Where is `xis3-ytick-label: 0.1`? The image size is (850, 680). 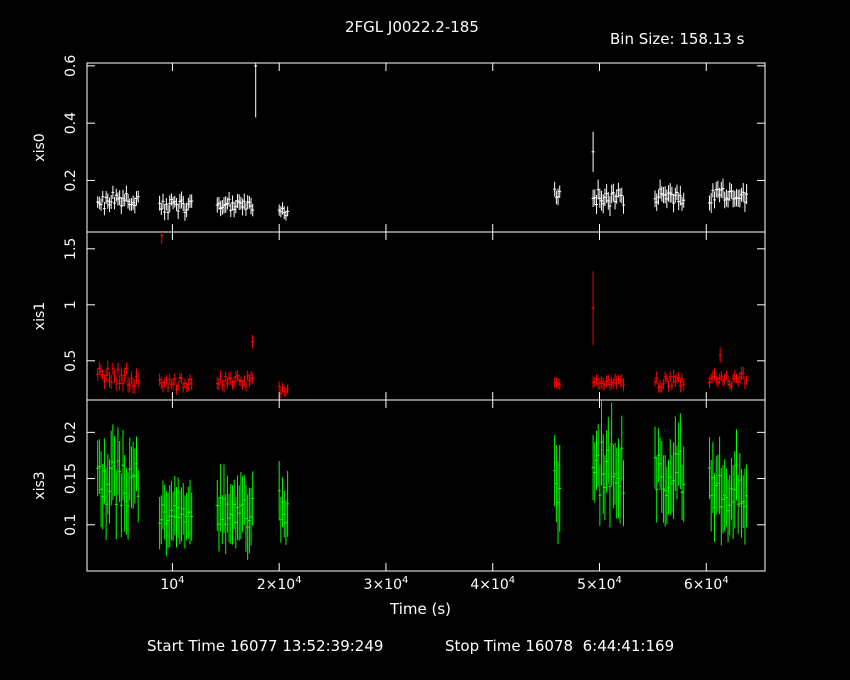 xis3-ytick-label: 0.1 is located at coordinates (71, 525).